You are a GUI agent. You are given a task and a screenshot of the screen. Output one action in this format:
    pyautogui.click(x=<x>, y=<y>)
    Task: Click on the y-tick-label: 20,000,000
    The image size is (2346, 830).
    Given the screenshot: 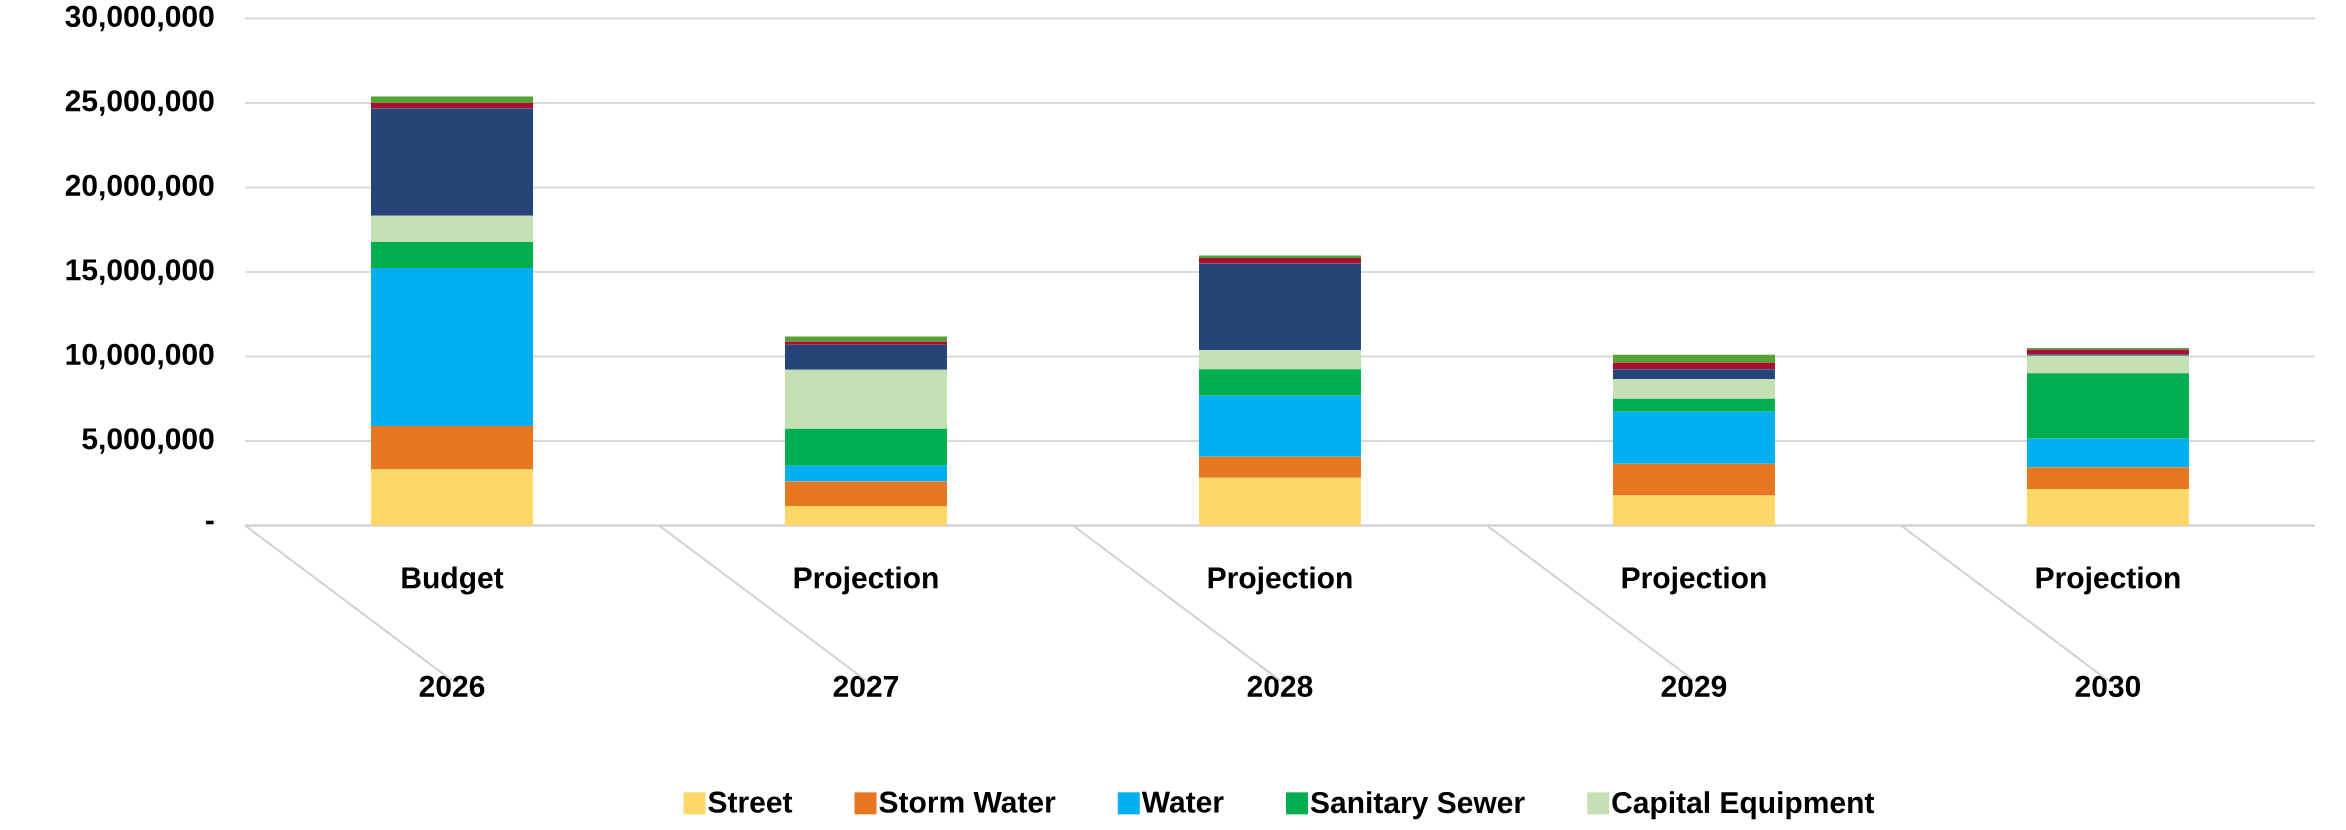 What is the action you would take?
    pyautogui.click(x=139, y=187)
    